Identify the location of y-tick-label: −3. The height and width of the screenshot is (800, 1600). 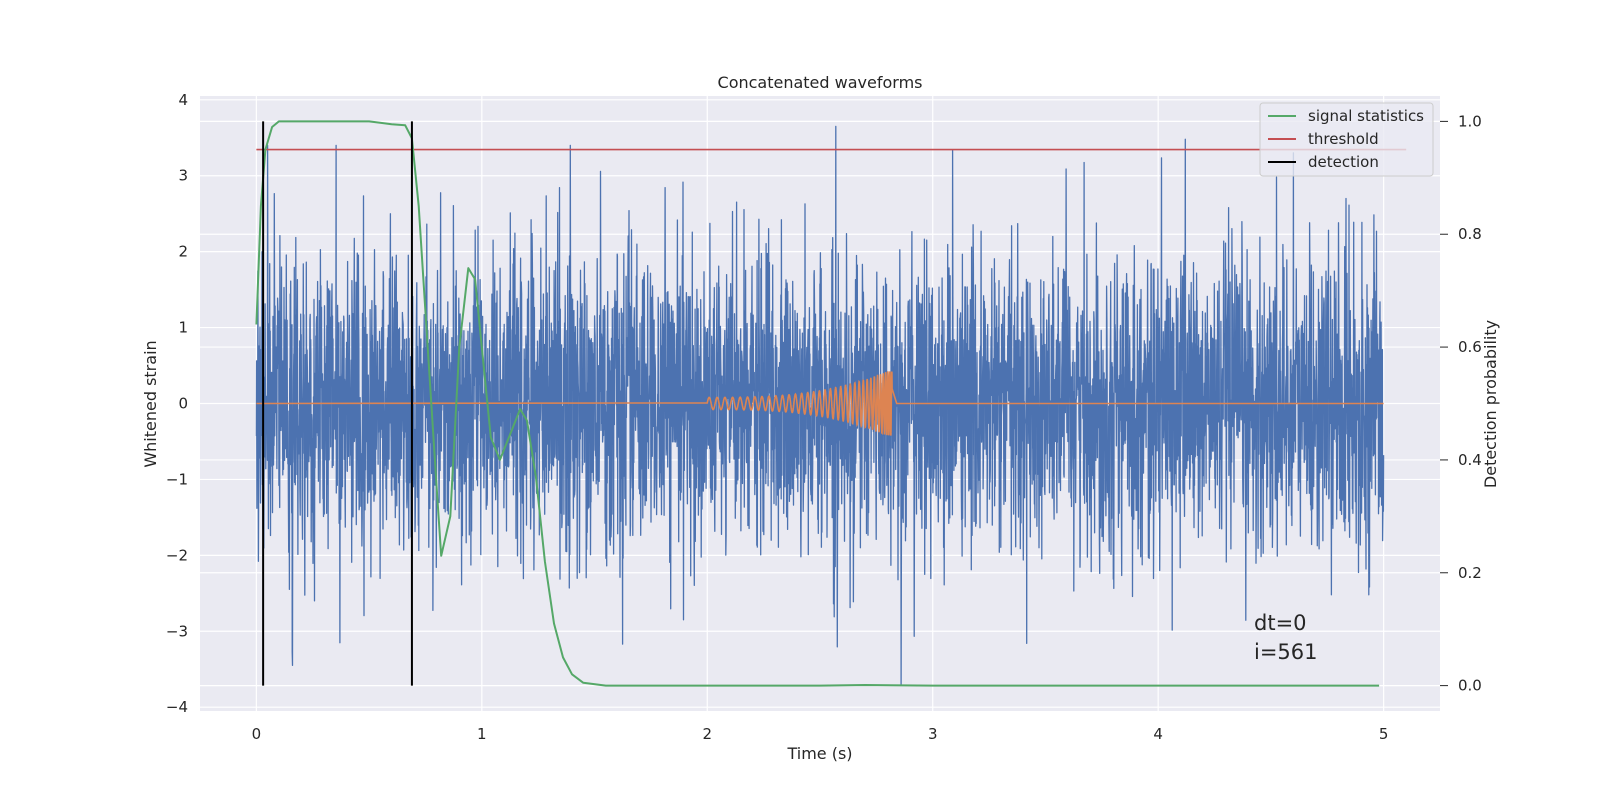
(177, 631).